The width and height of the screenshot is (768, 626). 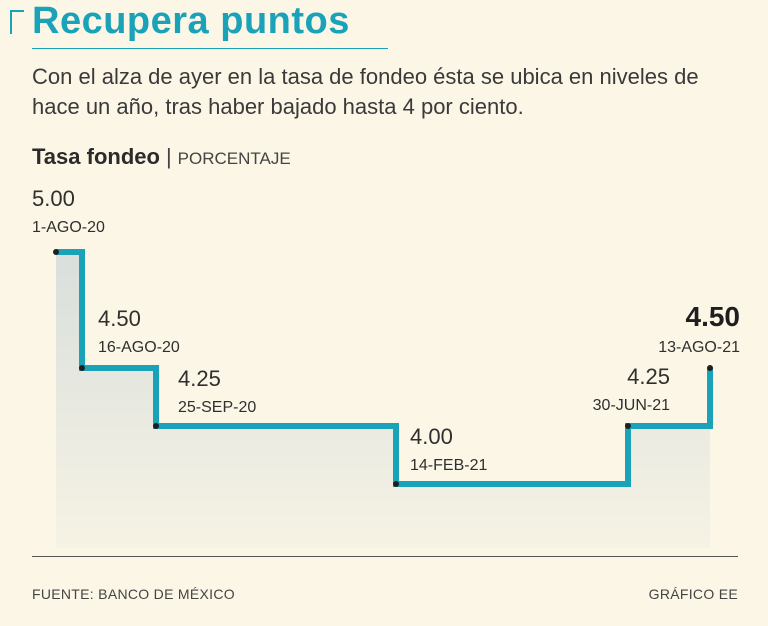 What do you see at coordinates (68, 227) in the screenshot?
I see `chart-date-label-1: 1-AGO-20` at bounding box center [68, 227].